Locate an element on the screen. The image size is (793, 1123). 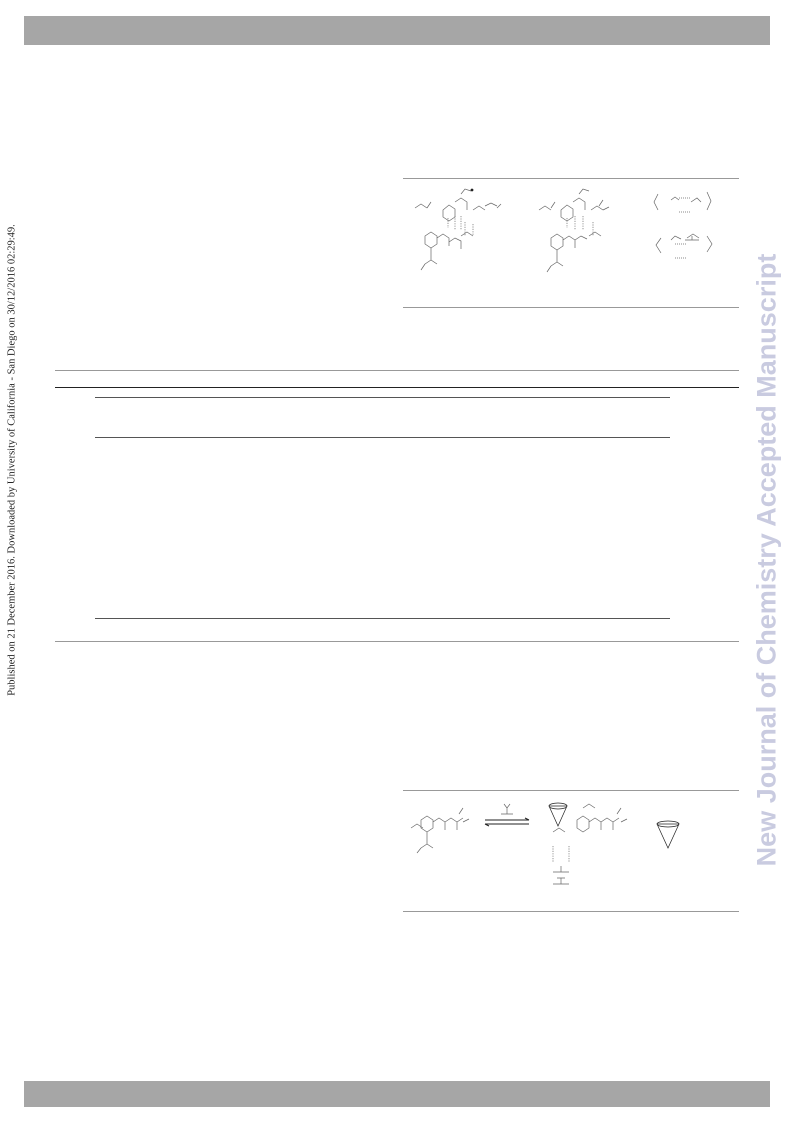
footer-band is located at coordinates (397, 1094).